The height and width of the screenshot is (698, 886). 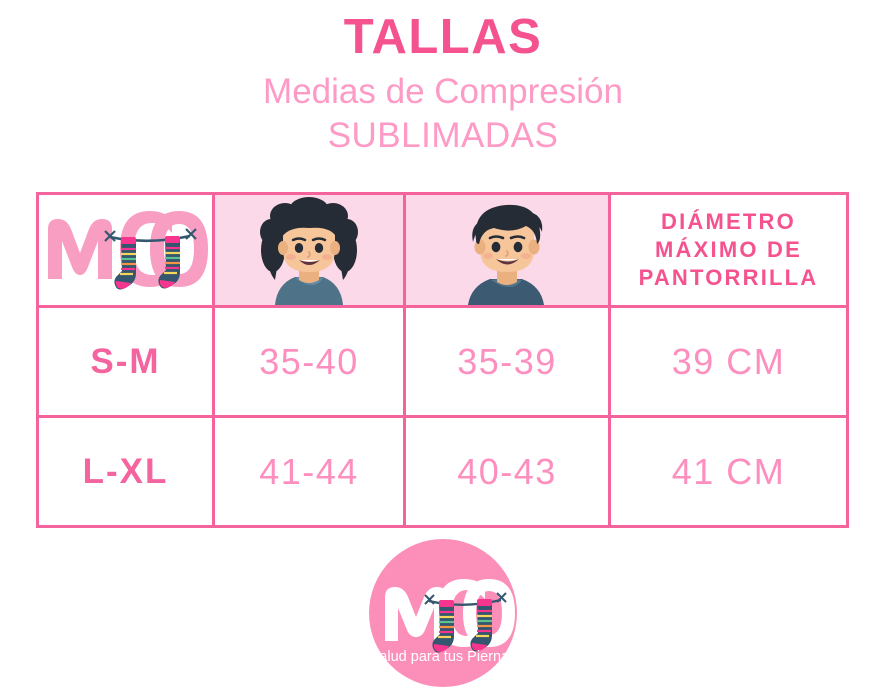 I want to click on brand-tagline: Salud para tus Piernas, so click(x=443, y=657).